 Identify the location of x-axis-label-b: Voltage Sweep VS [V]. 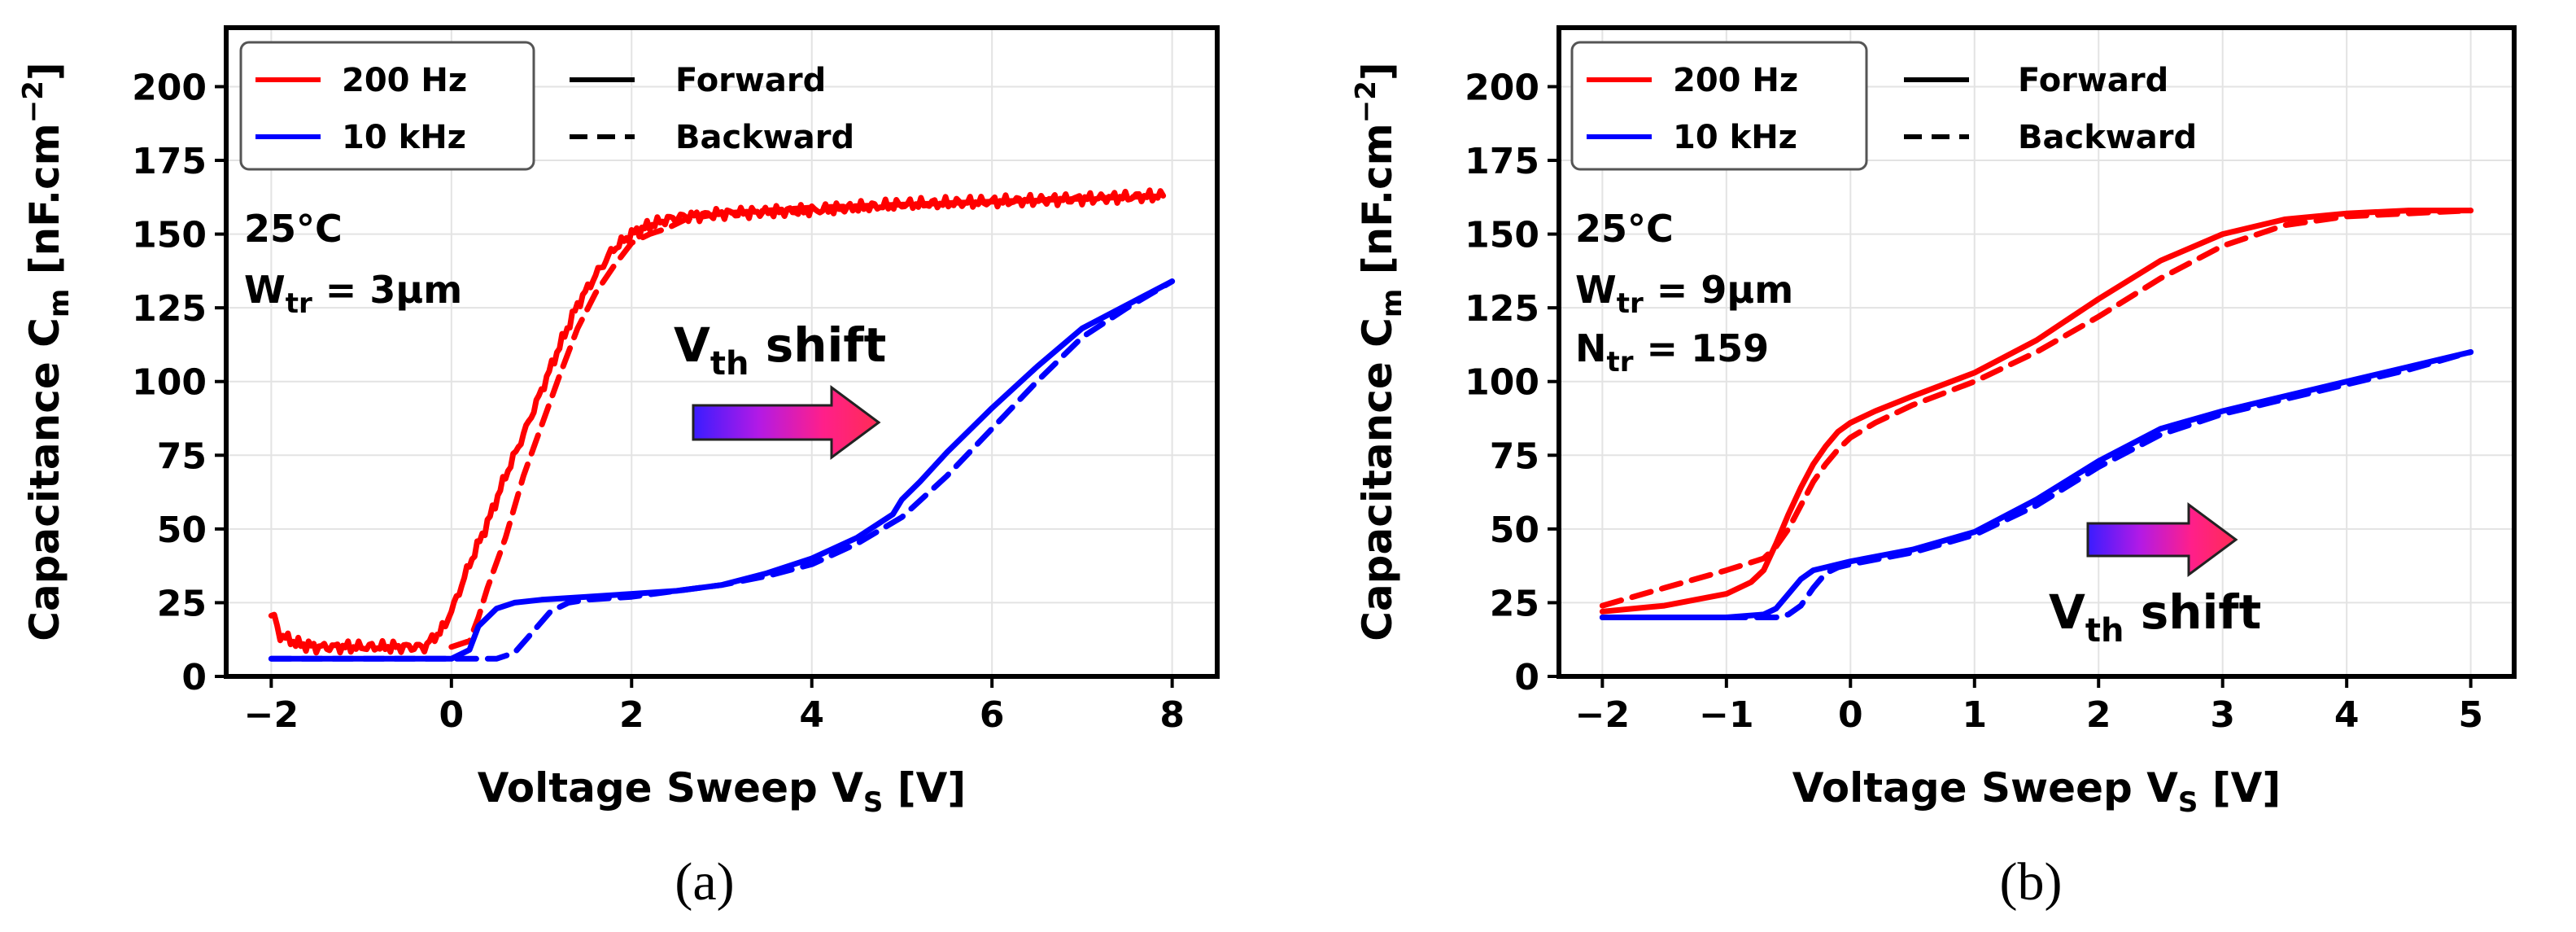
(2036, 791).